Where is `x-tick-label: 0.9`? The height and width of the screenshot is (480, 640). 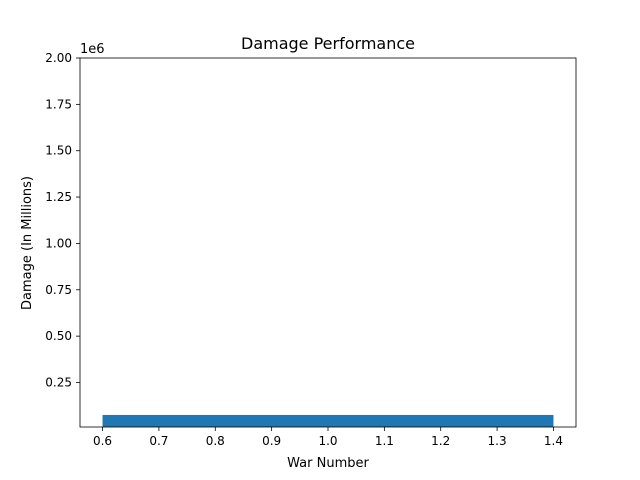 x-tick-label: 0.9 is located at coordinates (271, 441).